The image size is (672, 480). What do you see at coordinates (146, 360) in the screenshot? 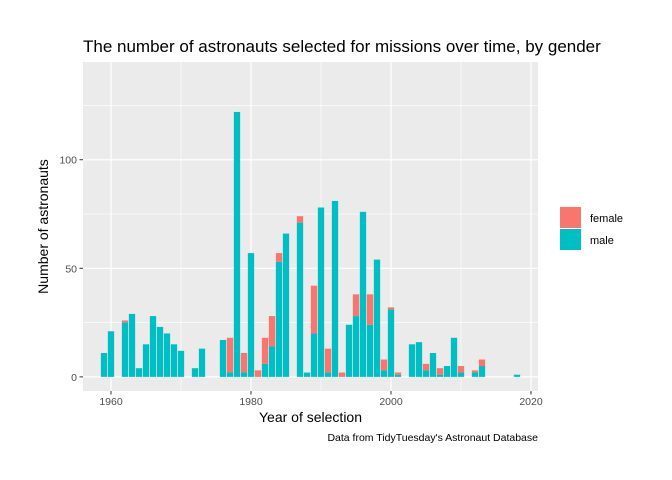
I see `bar-male-1965` at bounding box center [146, 360].